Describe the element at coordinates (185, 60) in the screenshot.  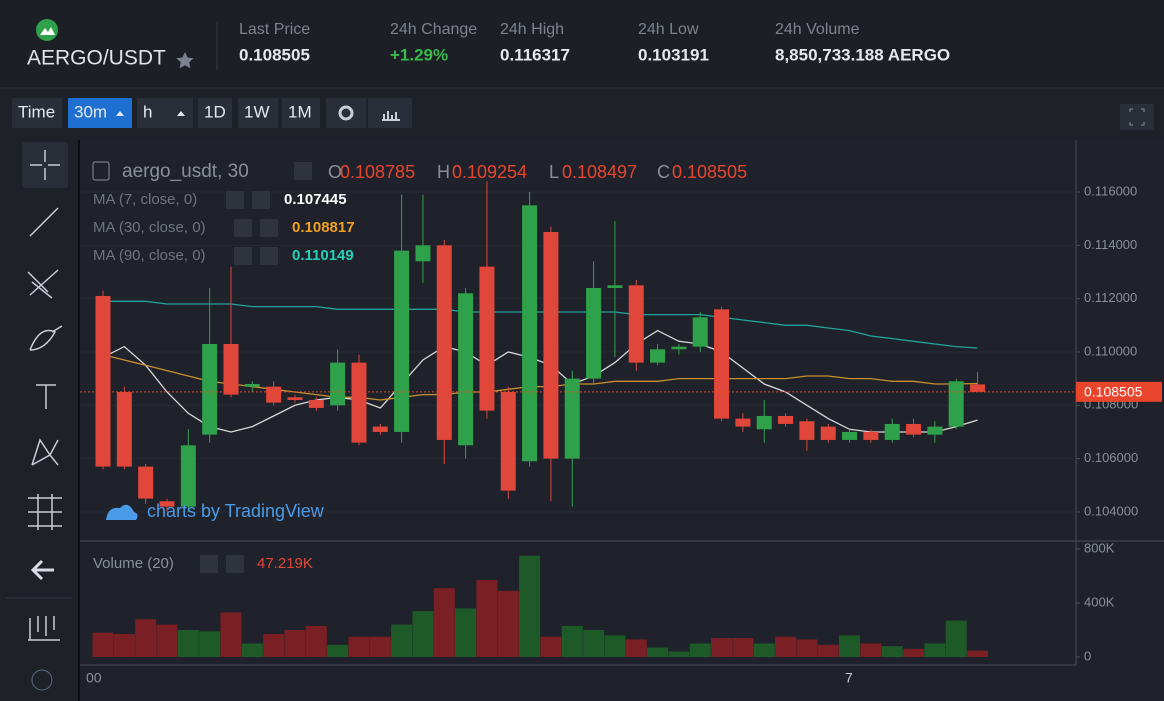
I see `favorite-star` at that location.